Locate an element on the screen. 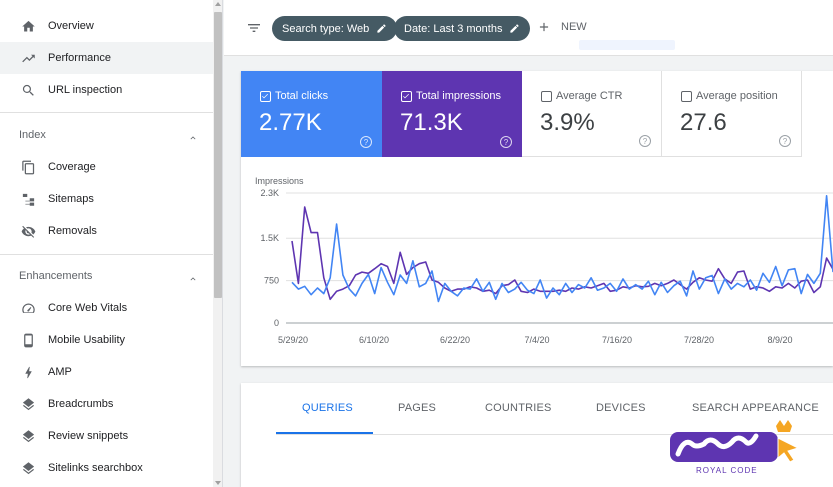 This screenshot has width=833, height=487. filter-chip-date: Date: Last 3 months is located at coordinates (462, 28).